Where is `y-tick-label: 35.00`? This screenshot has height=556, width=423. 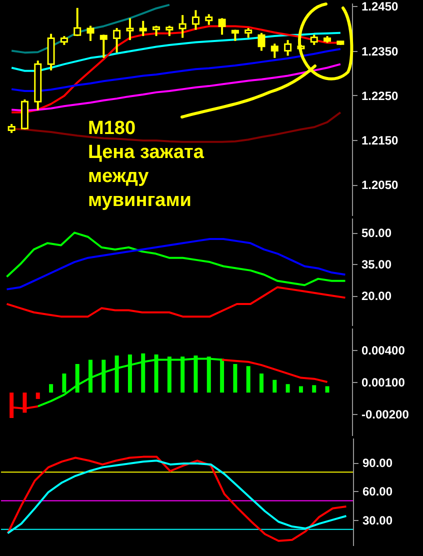 y-tick-label: 35.00 is located at coordinates (377, 265).